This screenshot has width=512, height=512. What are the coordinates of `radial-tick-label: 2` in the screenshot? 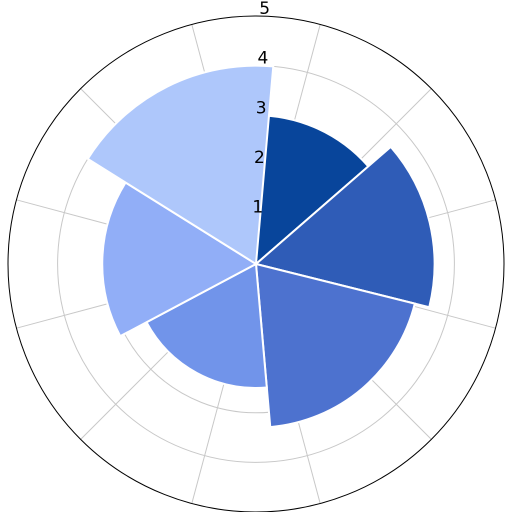 It's located at (259, 158).